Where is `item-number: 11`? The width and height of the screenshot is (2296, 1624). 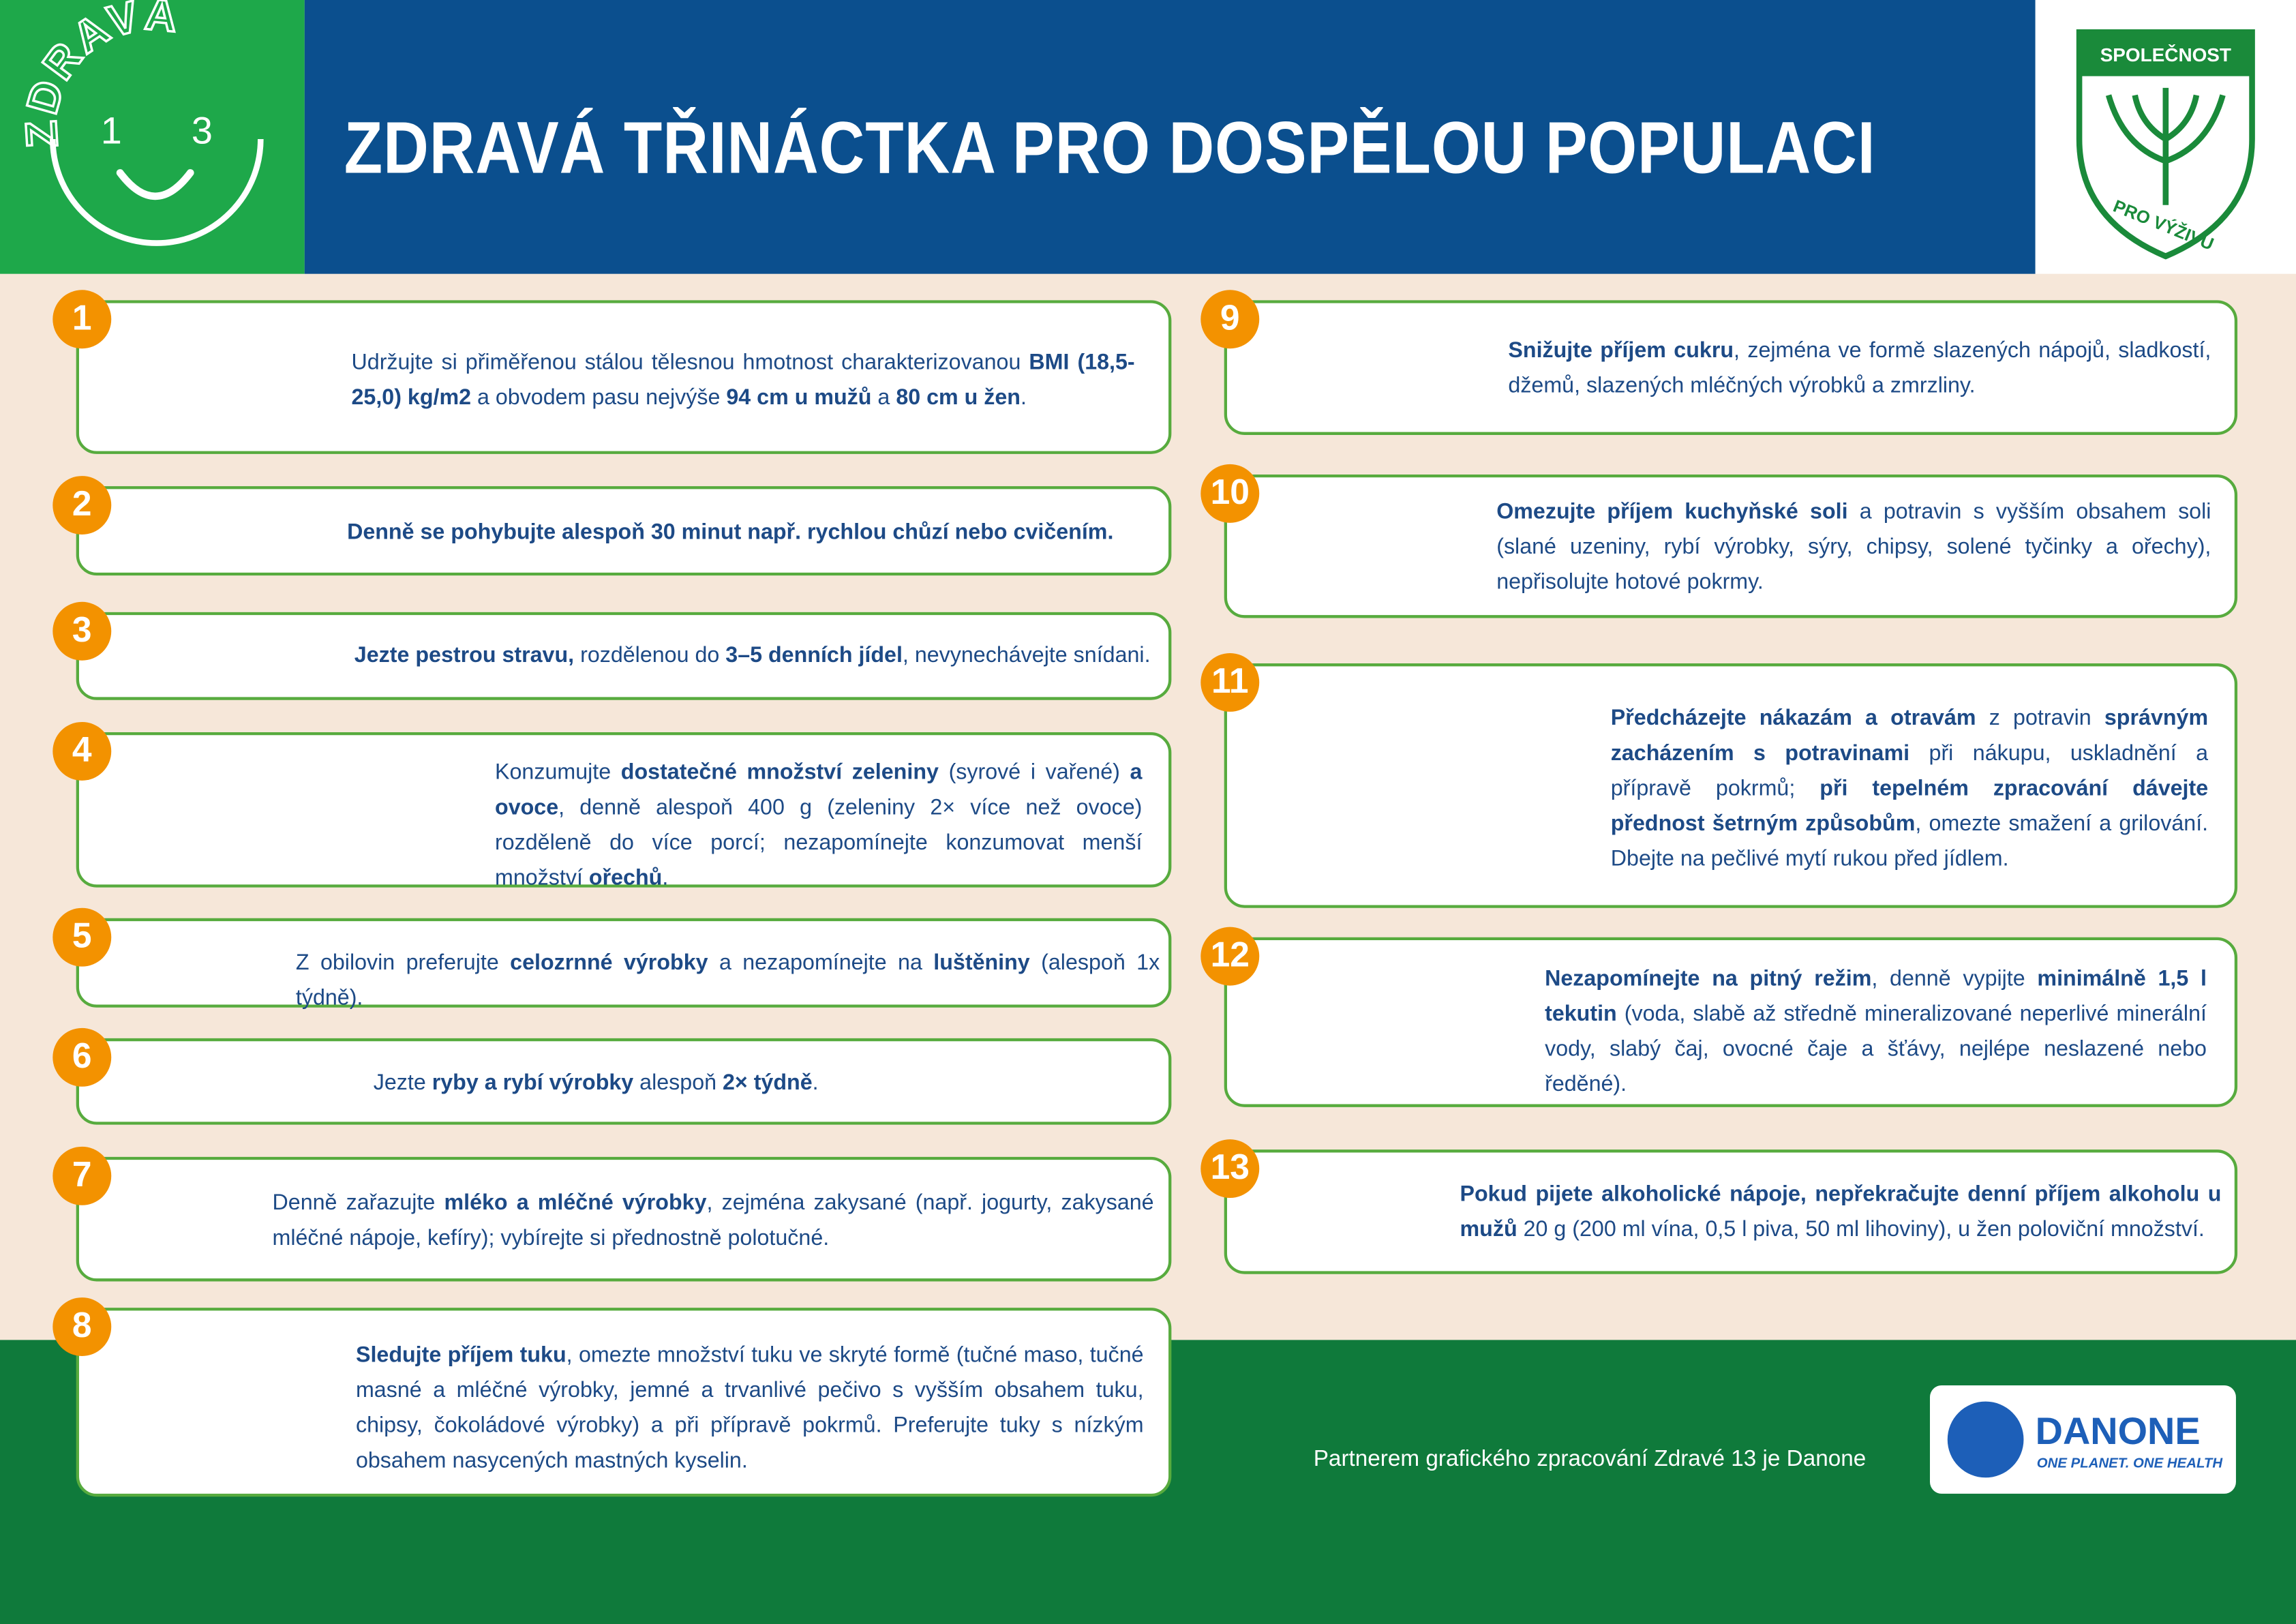 item-number: 11 is located at coordinates (1230, 682).